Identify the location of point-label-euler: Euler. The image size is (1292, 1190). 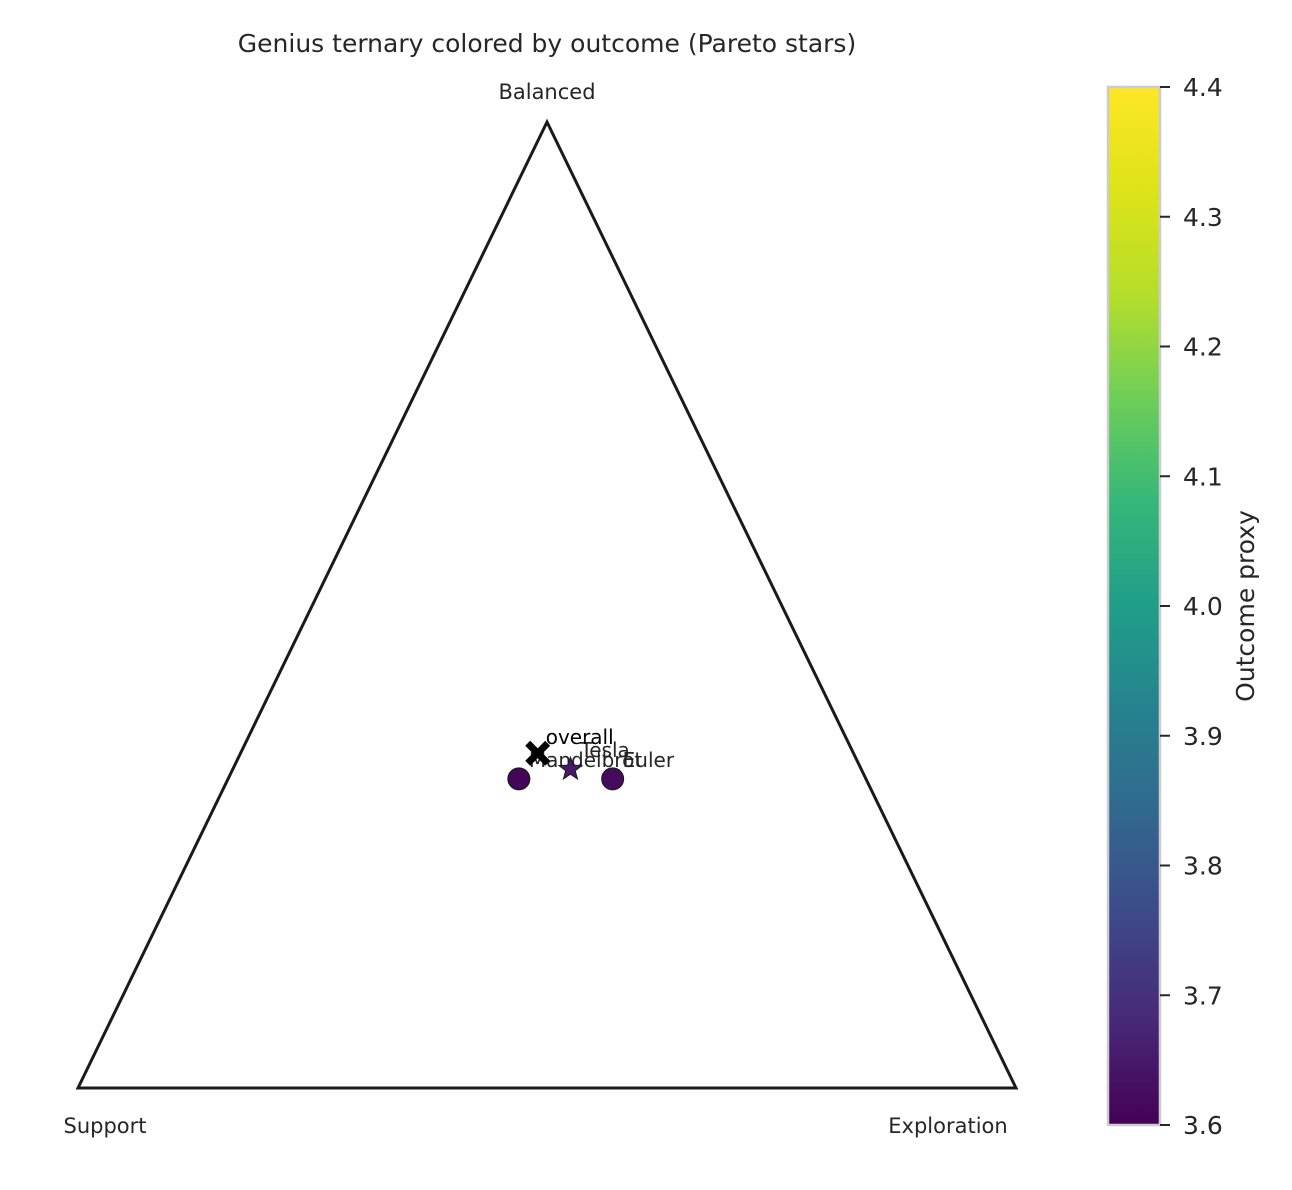
(649, 760).